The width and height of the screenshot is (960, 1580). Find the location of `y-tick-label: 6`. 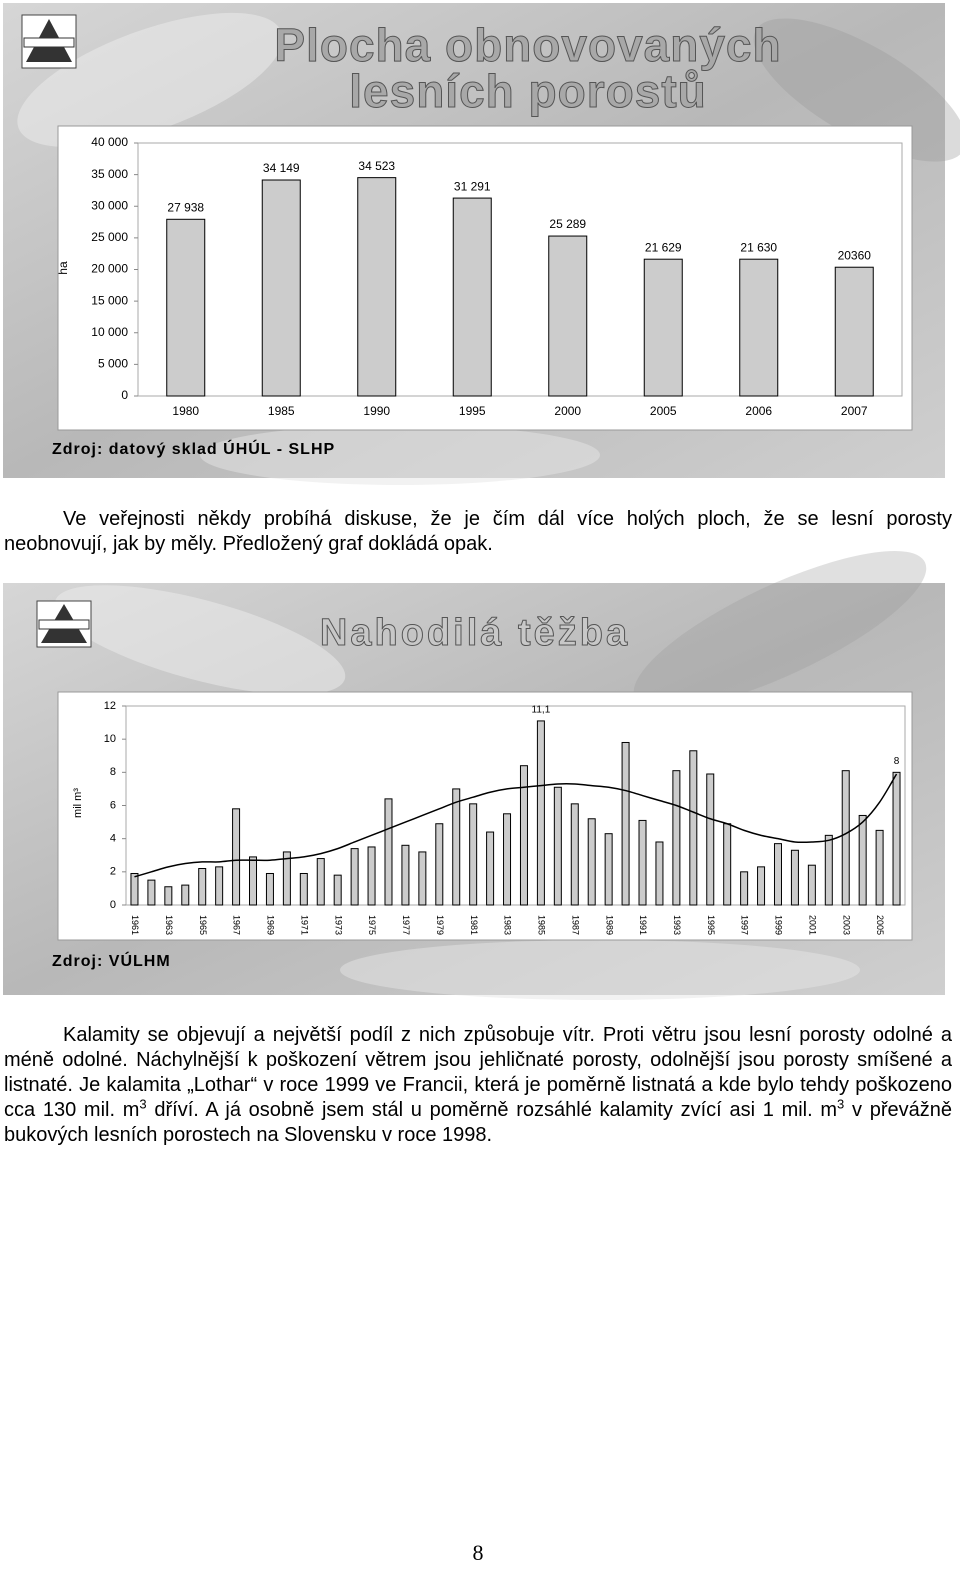

y-tick-label: 6 is located at coordinates (113, 805).